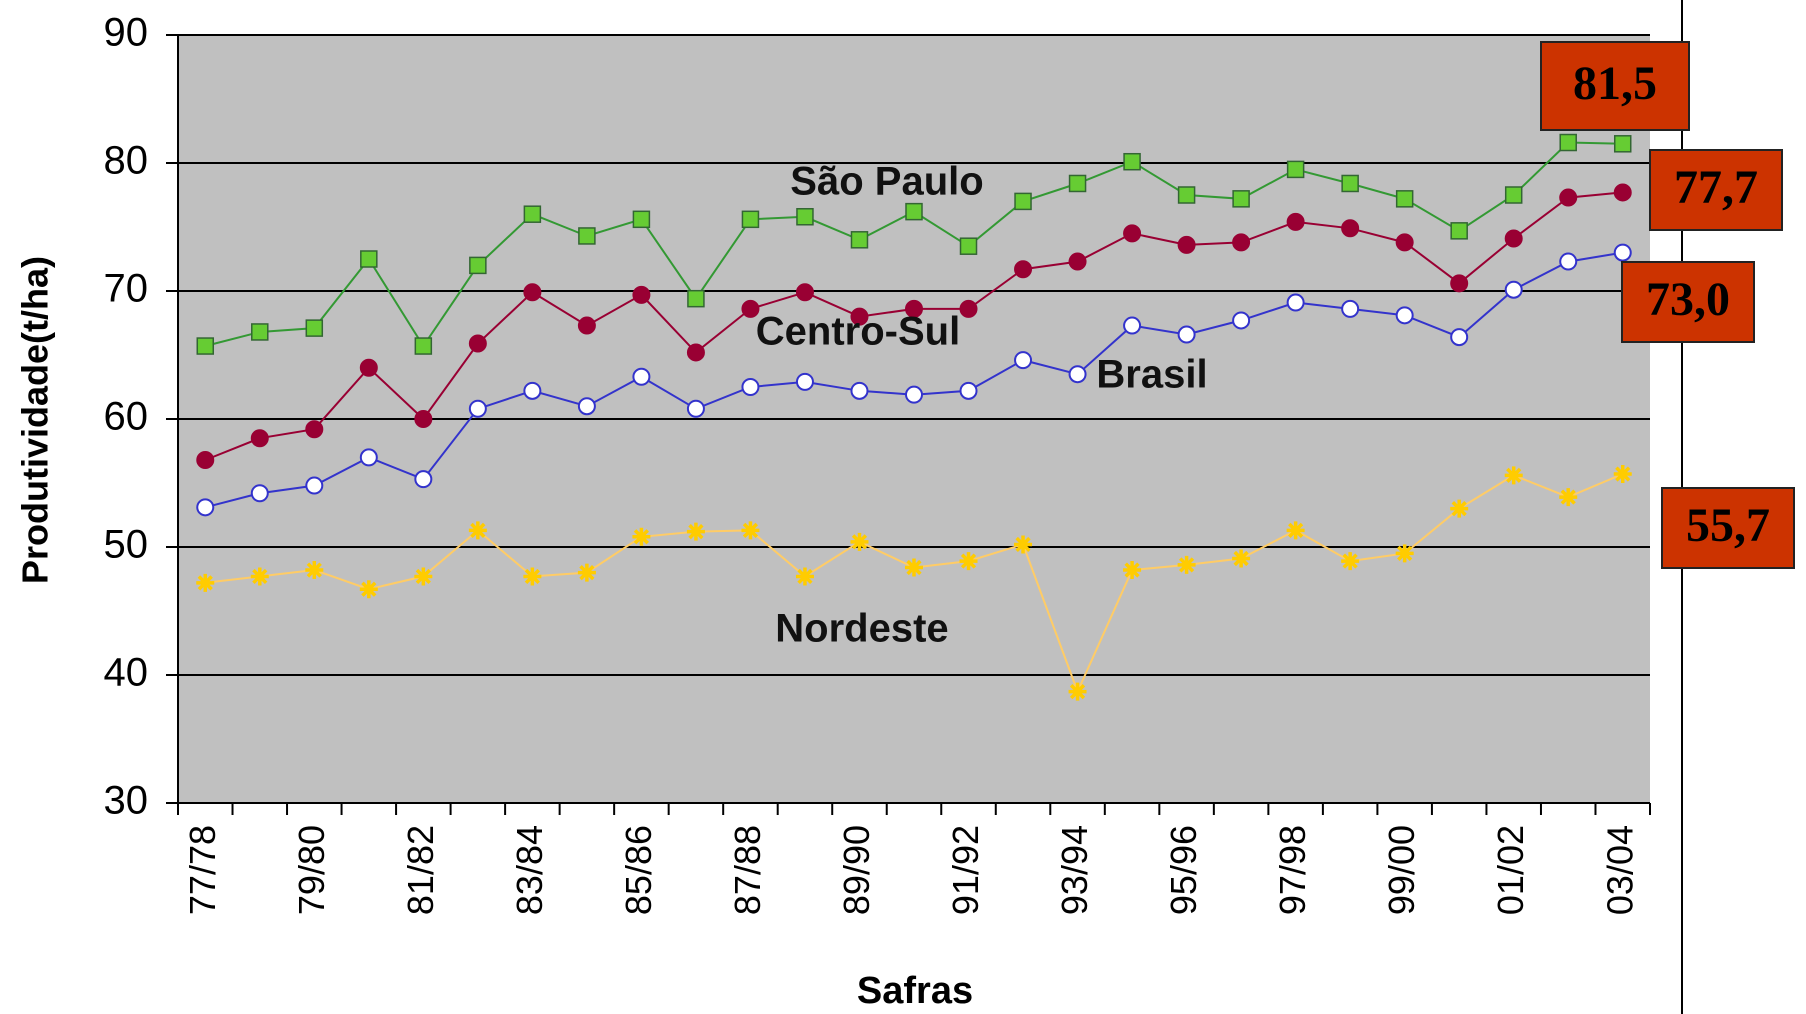  Describe the element at coordinates (1510, 870) in the screenshot. I see `x-tick-label: 01/02` at that location.